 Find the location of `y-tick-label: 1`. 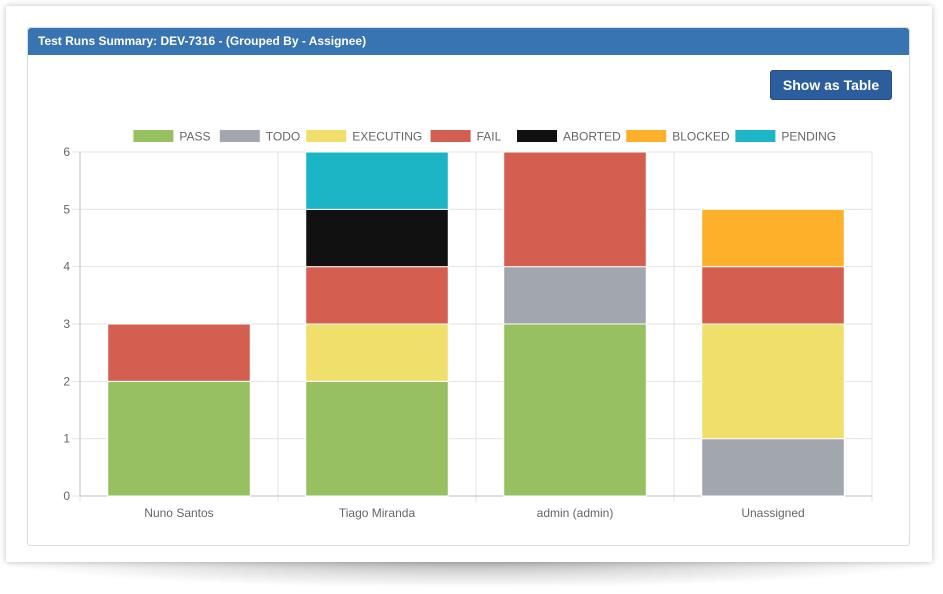

y-tick-label: 1 is located at coordinates (66, 439).